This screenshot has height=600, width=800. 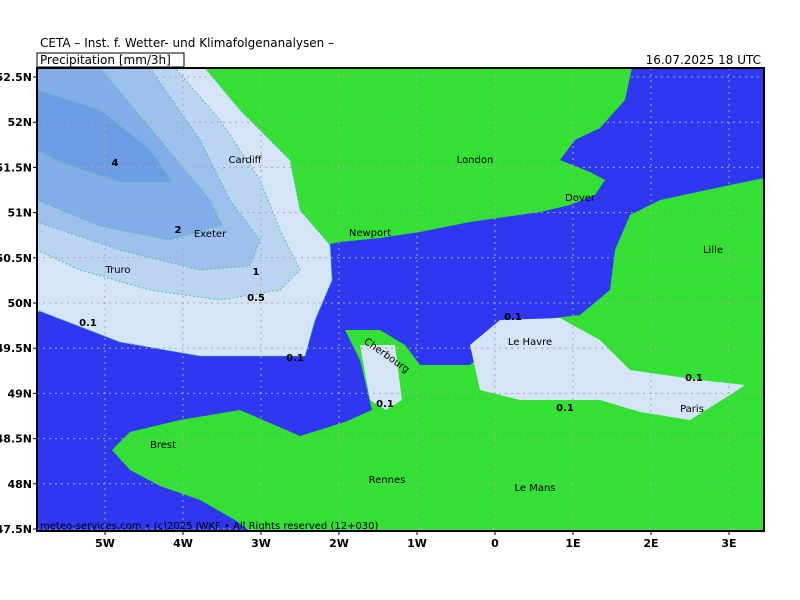 I want to click on valid-time: 16.07.2025 18 UTC, so click(x=703, y=60).